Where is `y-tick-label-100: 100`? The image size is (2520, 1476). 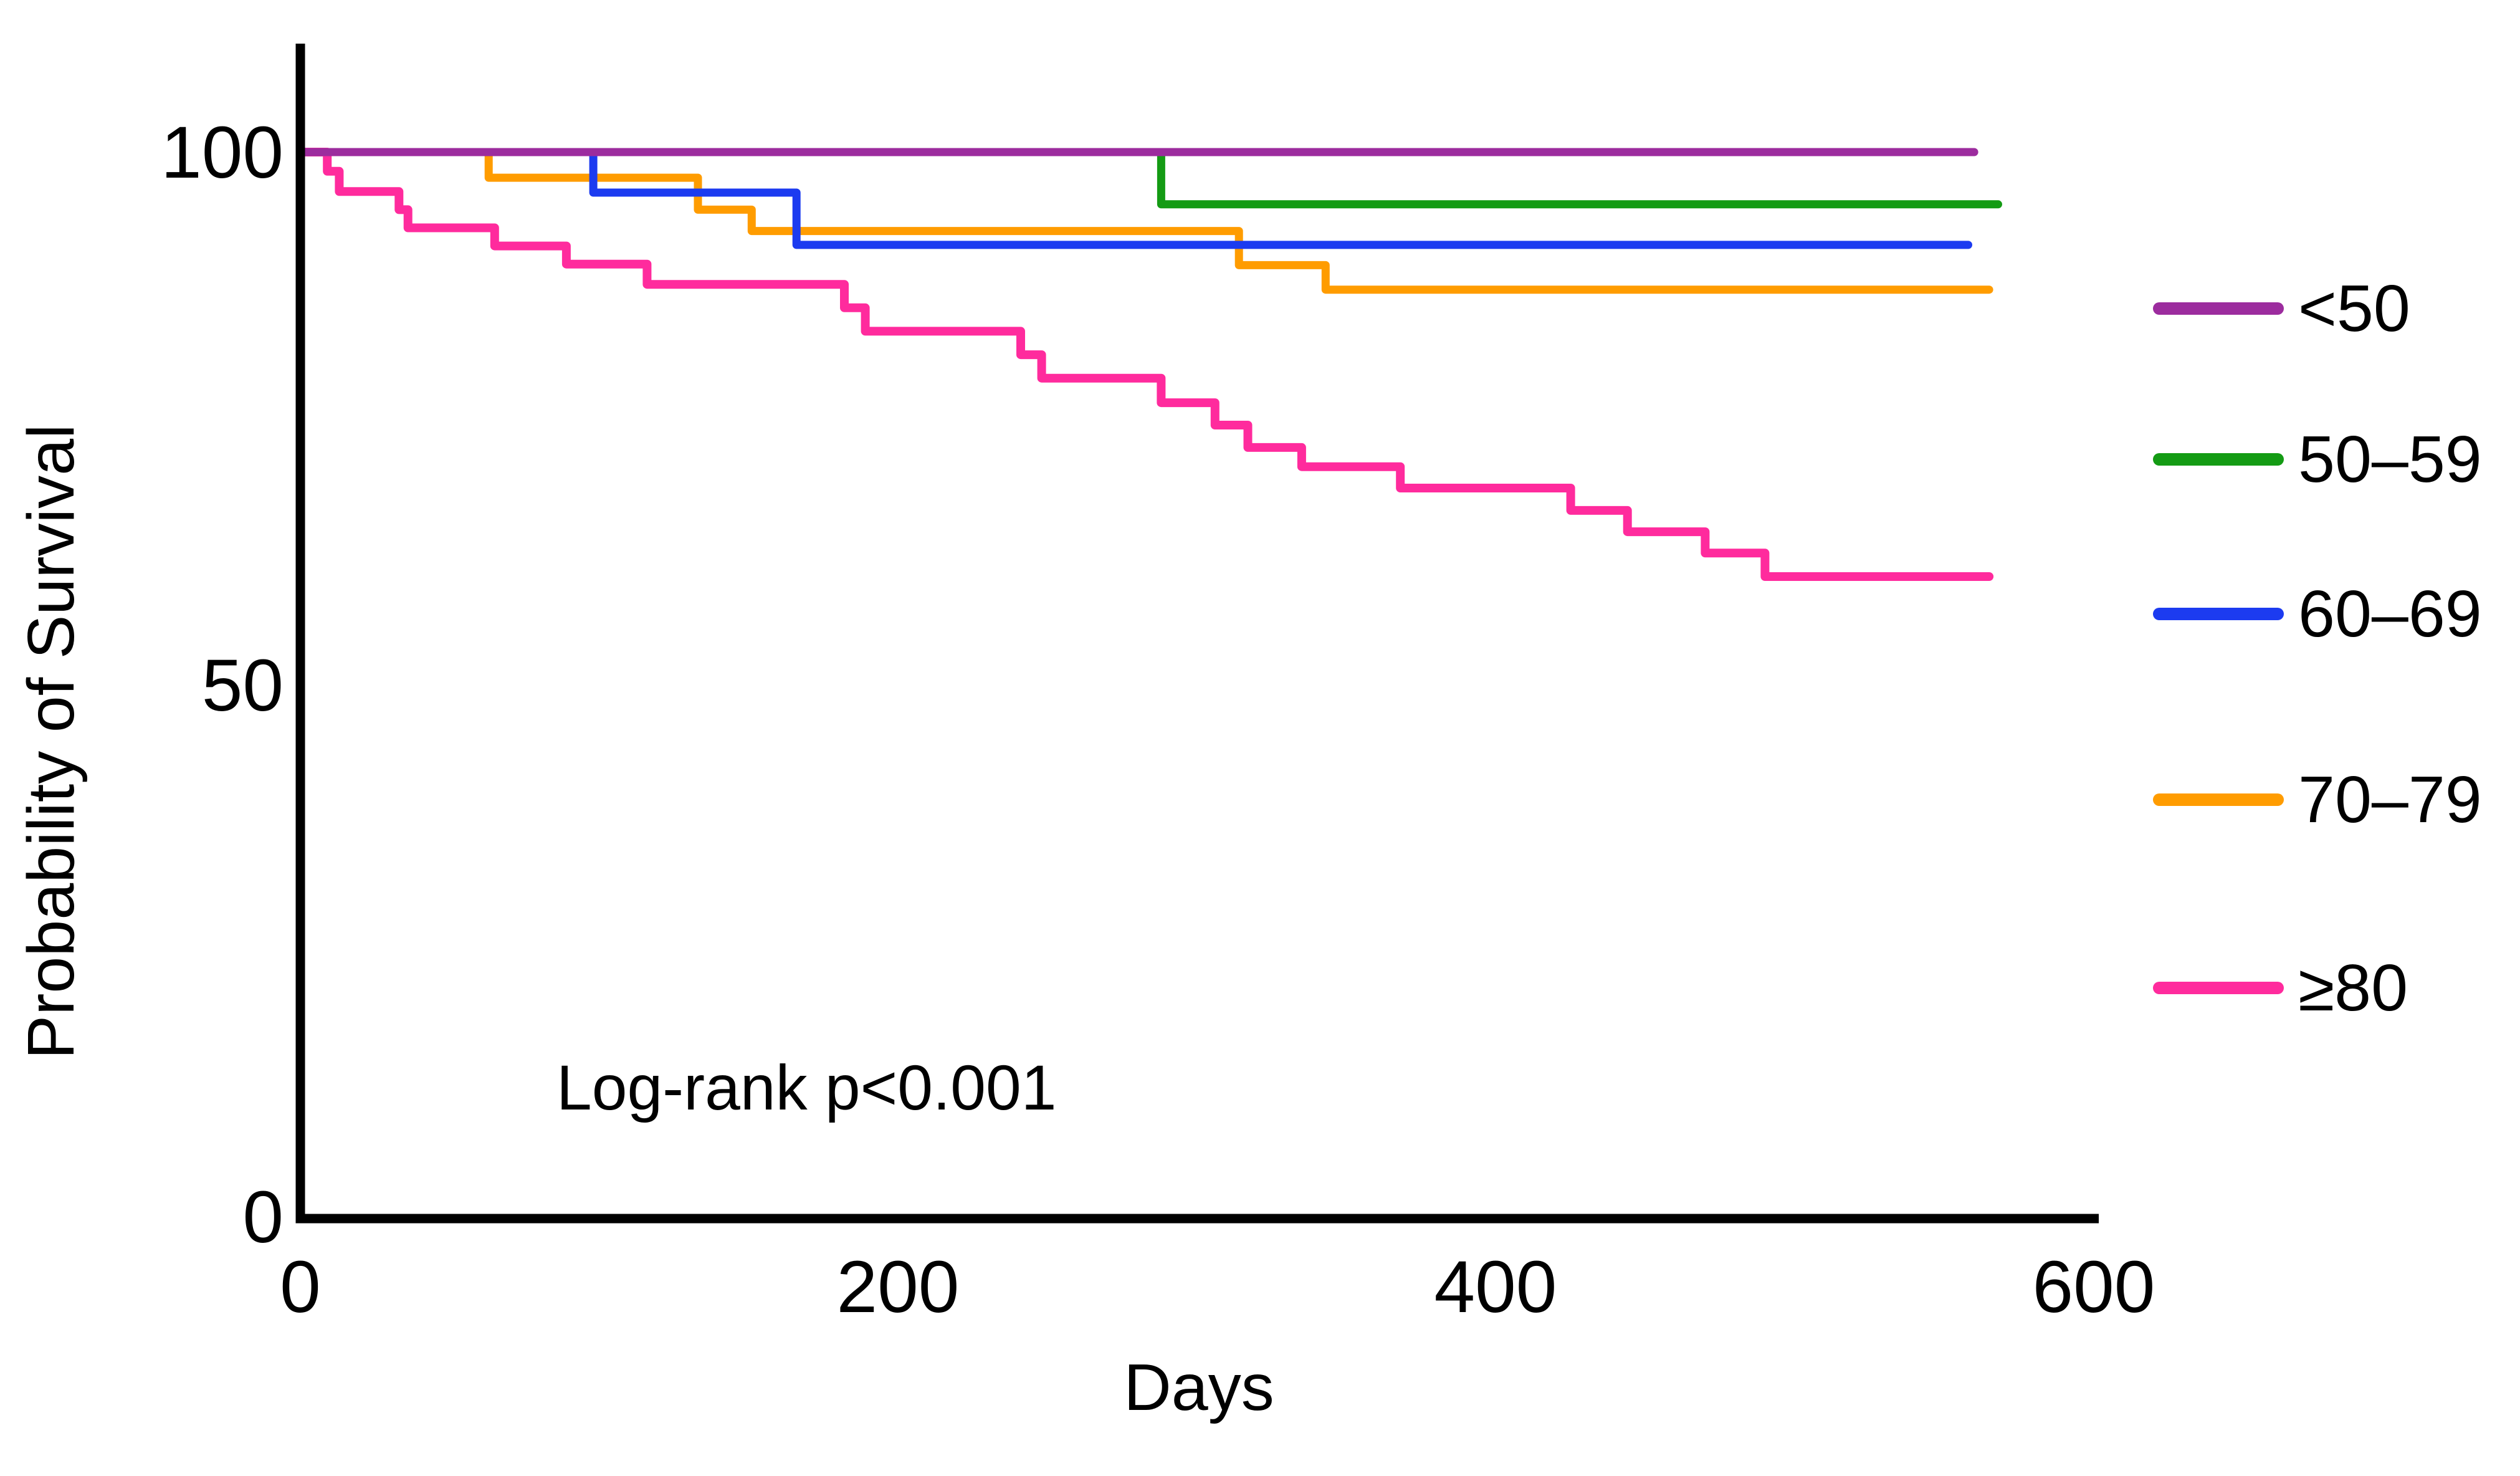
y-tick-label-100: 100 is located at coordinates (223, 153).